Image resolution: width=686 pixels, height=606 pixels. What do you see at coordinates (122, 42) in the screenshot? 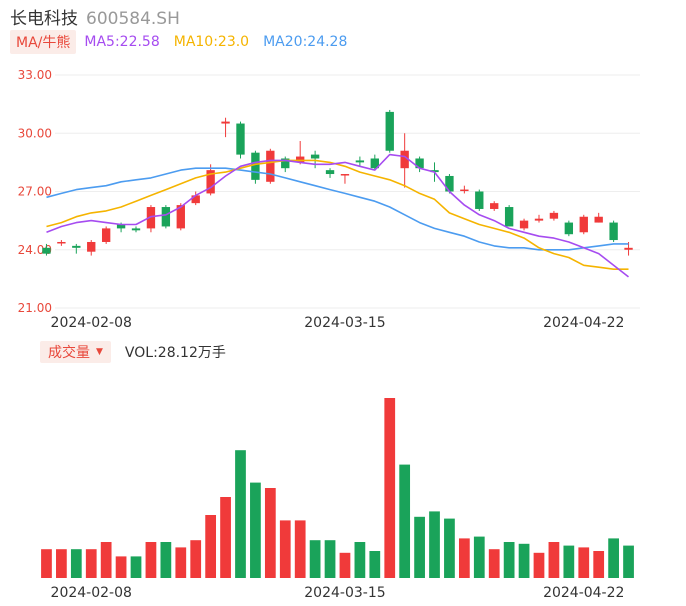
I see `ma5-label: MA5:22.58` at bounding box center [122, 42].